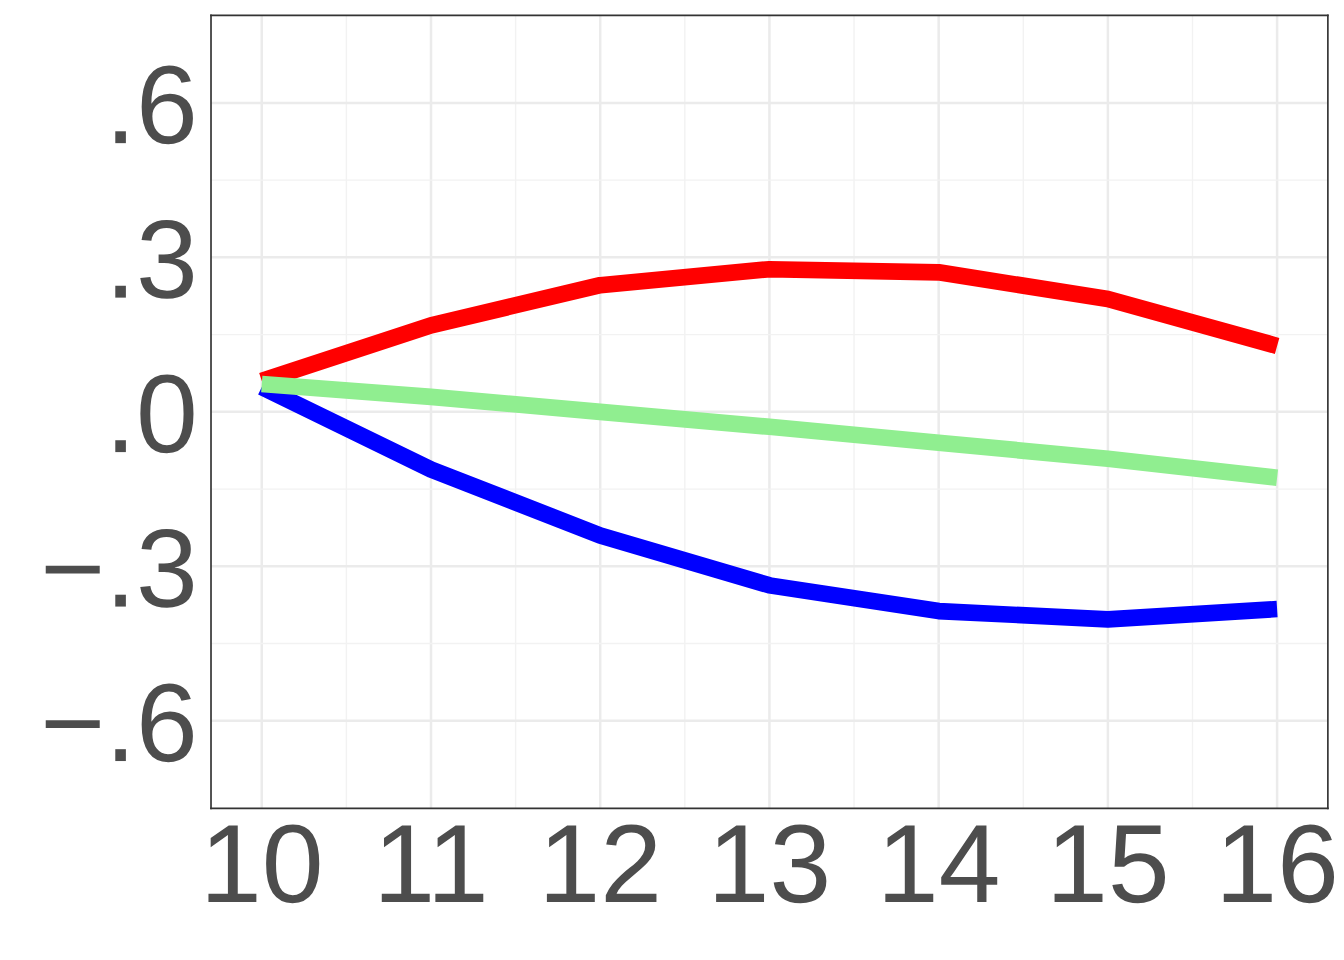 Image resolution: width=1344 pixels, height=960 pixels. Describe the element at coordinates (432, 864) in the screenshot. I see `x-tick-label: 11` at that location.